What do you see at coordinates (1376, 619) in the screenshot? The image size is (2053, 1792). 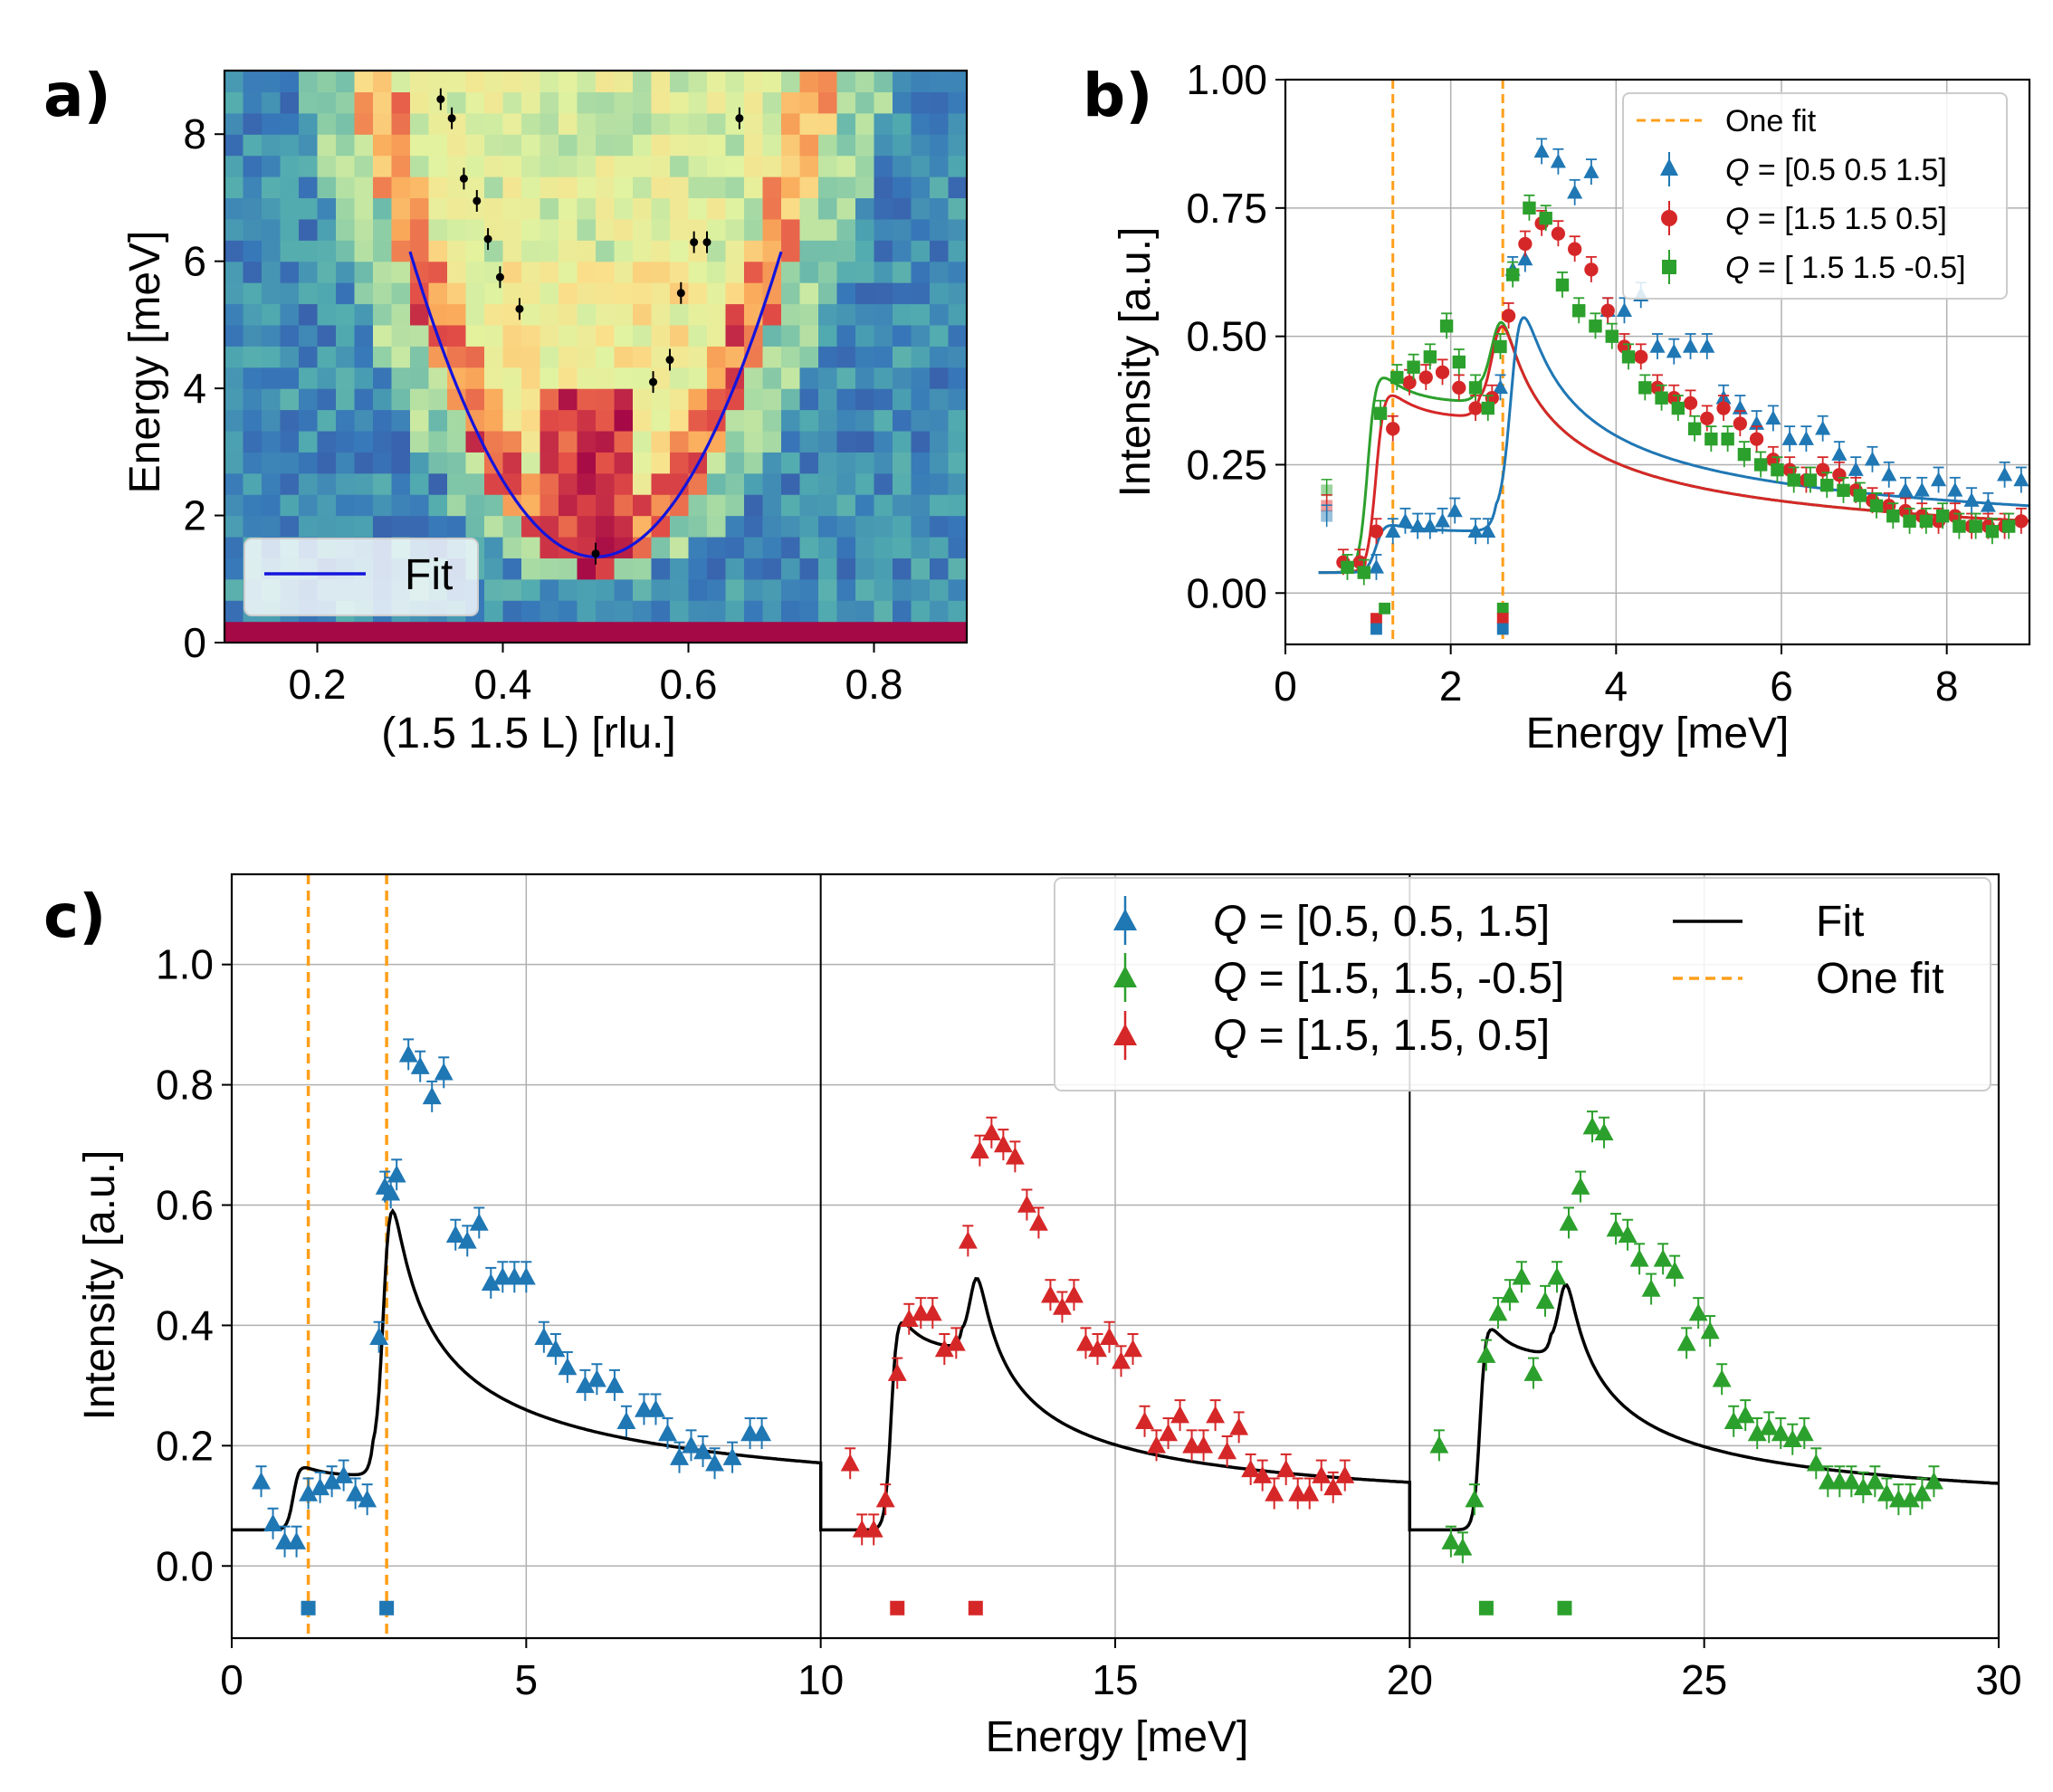 I see `gap-marker-red` at bounding box center [1376, 619].